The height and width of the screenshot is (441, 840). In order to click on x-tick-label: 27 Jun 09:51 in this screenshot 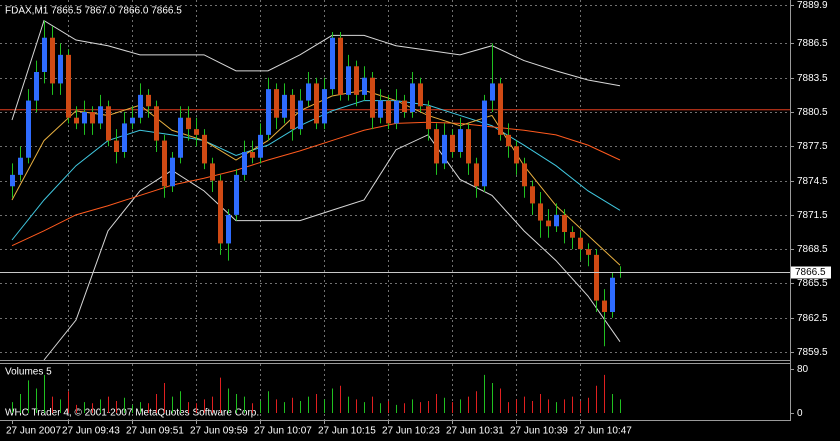, I will do `click(155, 431)`.